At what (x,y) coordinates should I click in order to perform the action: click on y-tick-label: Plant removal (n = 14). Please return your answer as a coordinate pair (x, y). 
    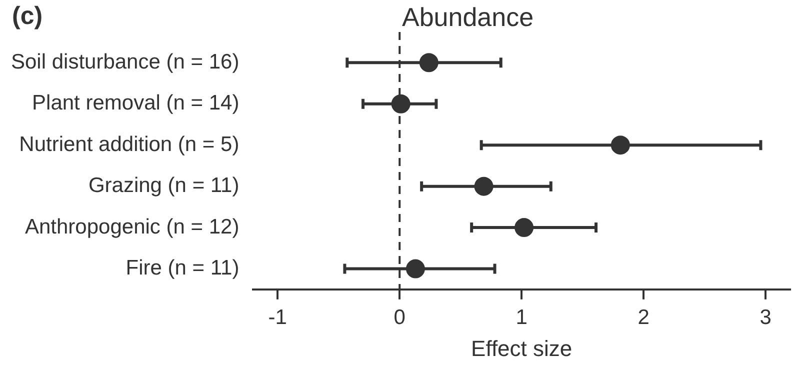
    Looking at the image, I should click on (136, 103).